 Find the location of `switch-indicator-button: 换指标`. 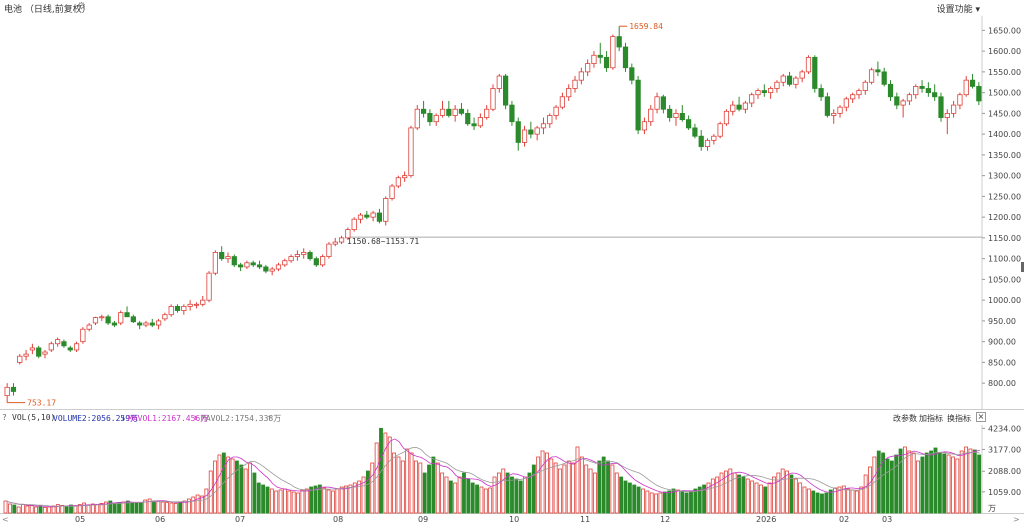

switch-indicator-button: 换指标 is located at coordinates (959, 418).